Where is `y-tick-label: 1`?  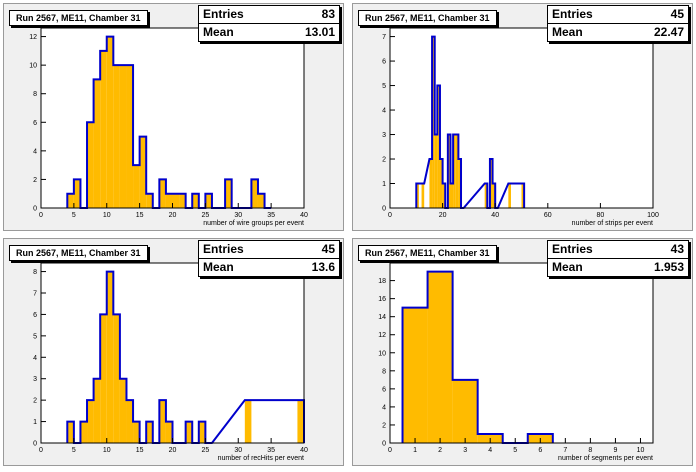
y-tick-label: 1 is located at coordinates (35, 422).